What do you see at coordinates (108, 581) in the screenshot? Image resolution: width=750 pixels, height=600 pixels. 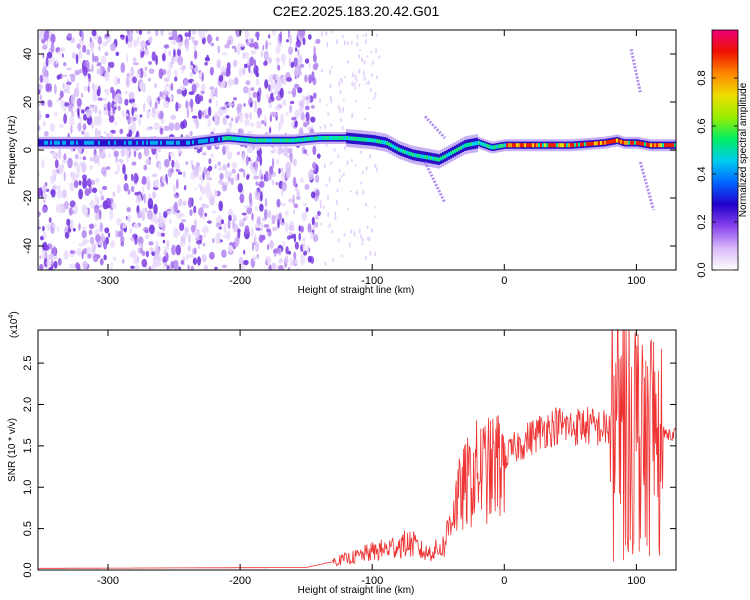 I see `x-tick-label: -300` at bounding box center [108, 581].